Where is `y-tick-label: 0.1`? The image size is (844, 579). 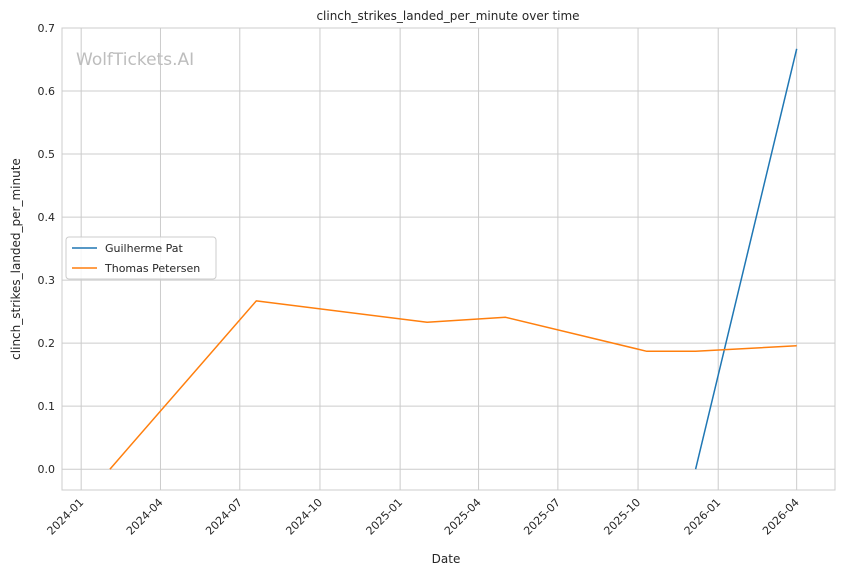 y-tick-label: 0.1 is located at coordinates (47, 406).